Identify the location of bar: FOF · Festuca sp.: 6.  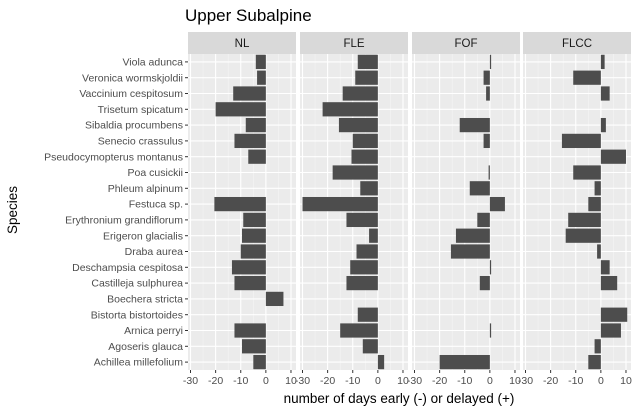
(497, 204).